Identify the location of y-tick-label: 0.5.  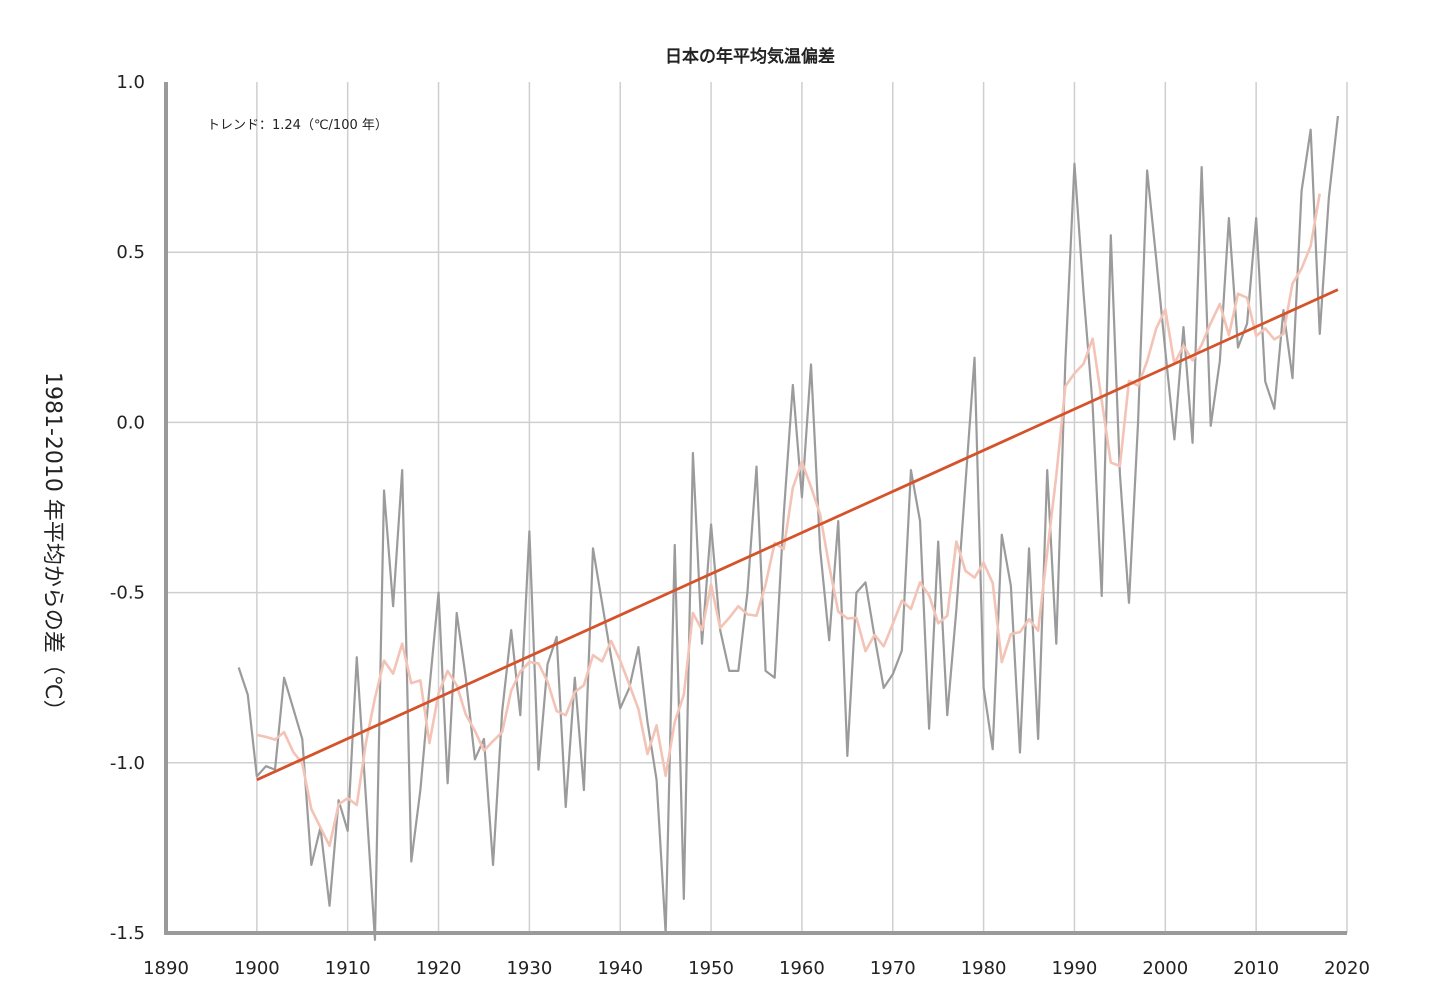
(130, 252).